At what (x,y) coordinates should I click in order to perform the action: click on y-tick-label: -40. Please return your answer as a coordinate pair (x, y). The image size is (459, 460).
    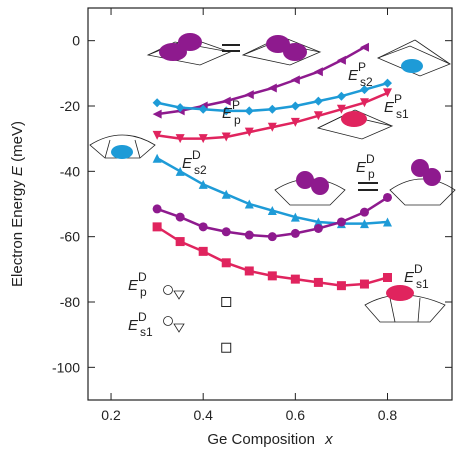
    Looking at the image, I should click on (70, 171).